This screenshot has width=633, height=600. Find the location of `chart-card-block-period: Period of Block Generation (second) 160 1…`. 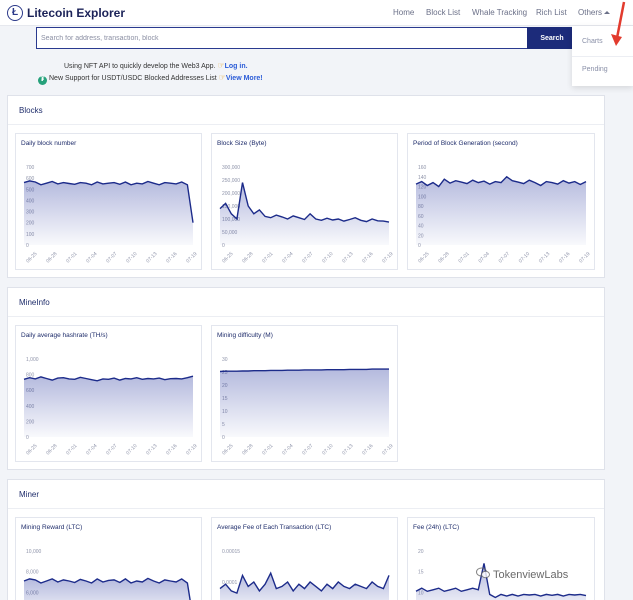

chart-card-block-period: Period of Block Generation (second) 160 1… is located at coordinates (501, 201).